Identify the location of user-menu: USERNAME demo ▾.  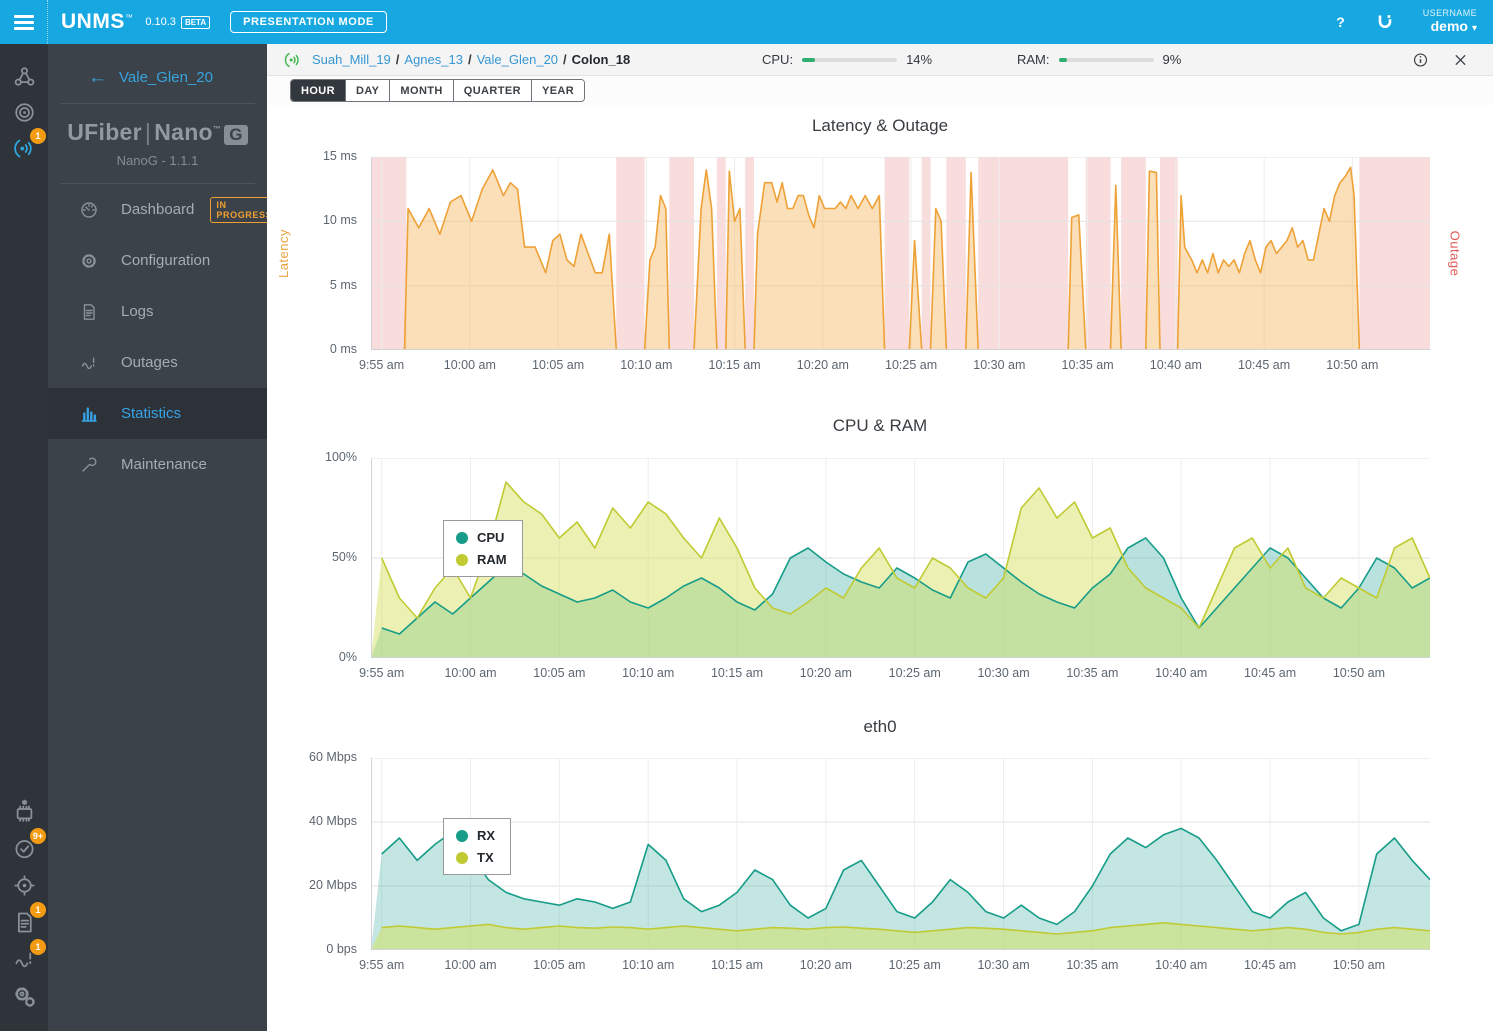
(1450, 22).